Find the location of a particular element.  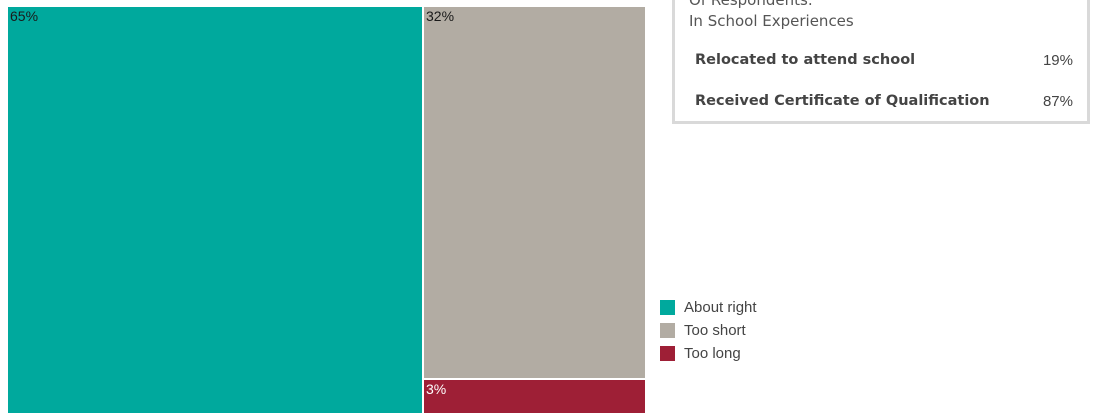

legend-label-too-short: Too short is located at coordinates (715, 330).